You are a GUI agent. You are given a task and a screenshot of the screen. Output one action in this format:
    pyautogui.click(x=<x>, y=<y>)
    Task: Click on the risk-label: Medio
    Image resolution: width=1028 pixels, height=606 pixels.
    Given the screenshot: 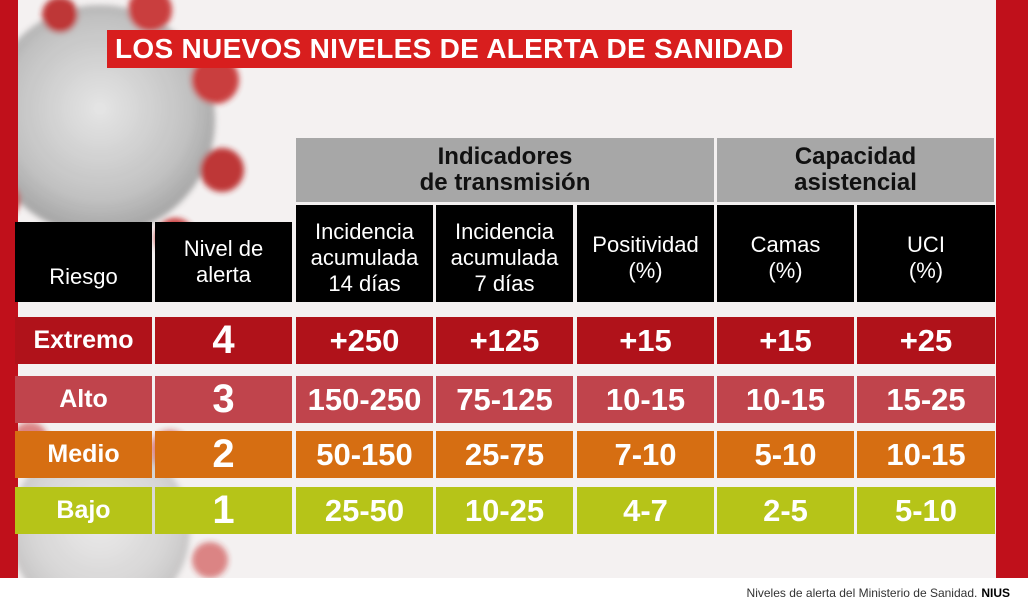 What is the action you would take?
    pyautogui.click(x=83, y=454)
    